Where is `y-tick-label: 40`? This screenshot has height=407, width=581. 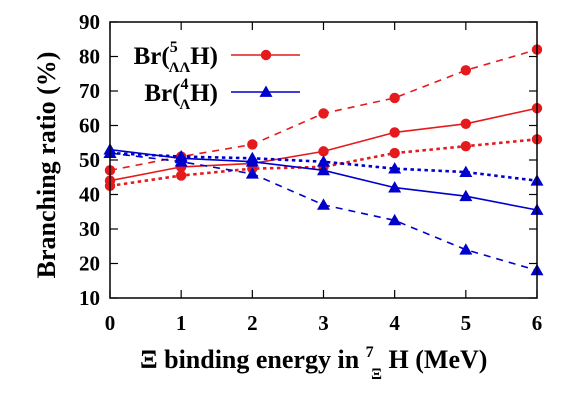
y-tick-label: 40 is located at coordinates (89, 195).